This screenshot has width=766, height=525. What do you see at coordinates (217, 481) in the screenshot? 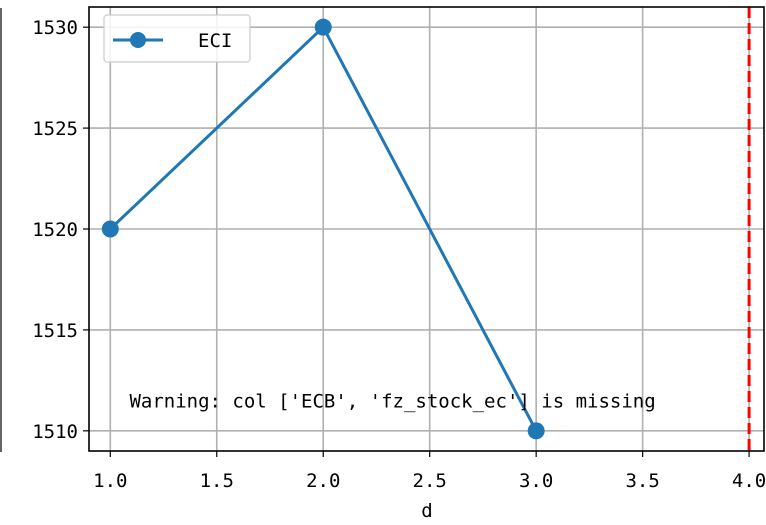
I see `x-tick-label: 1.5` at bounding box center [217, 481].